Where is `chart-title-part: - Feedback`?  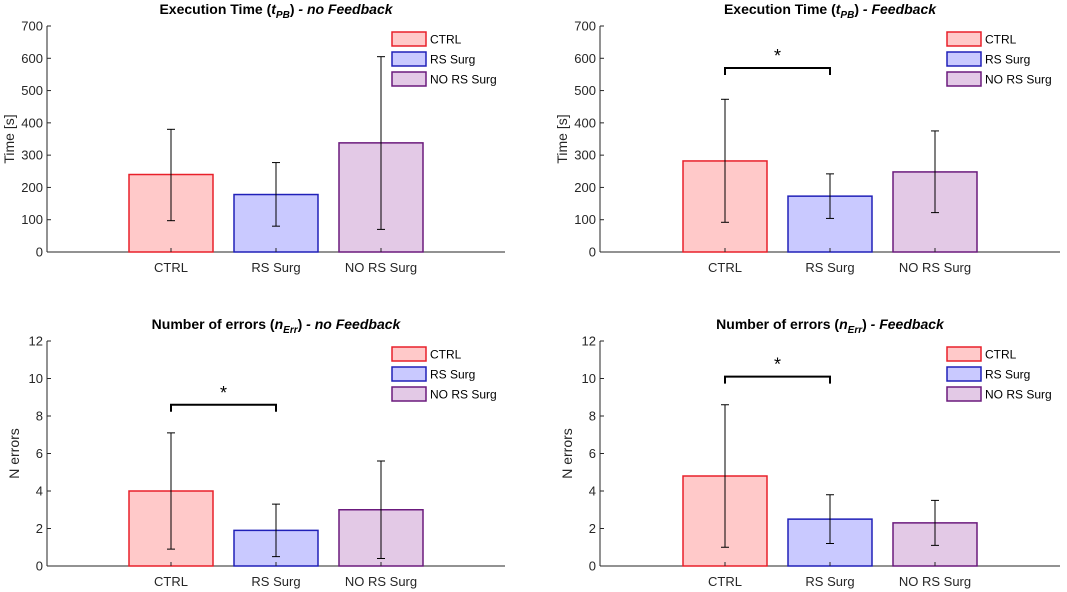
chart-title-part: - Feedback is located at coordinates (898, 9).